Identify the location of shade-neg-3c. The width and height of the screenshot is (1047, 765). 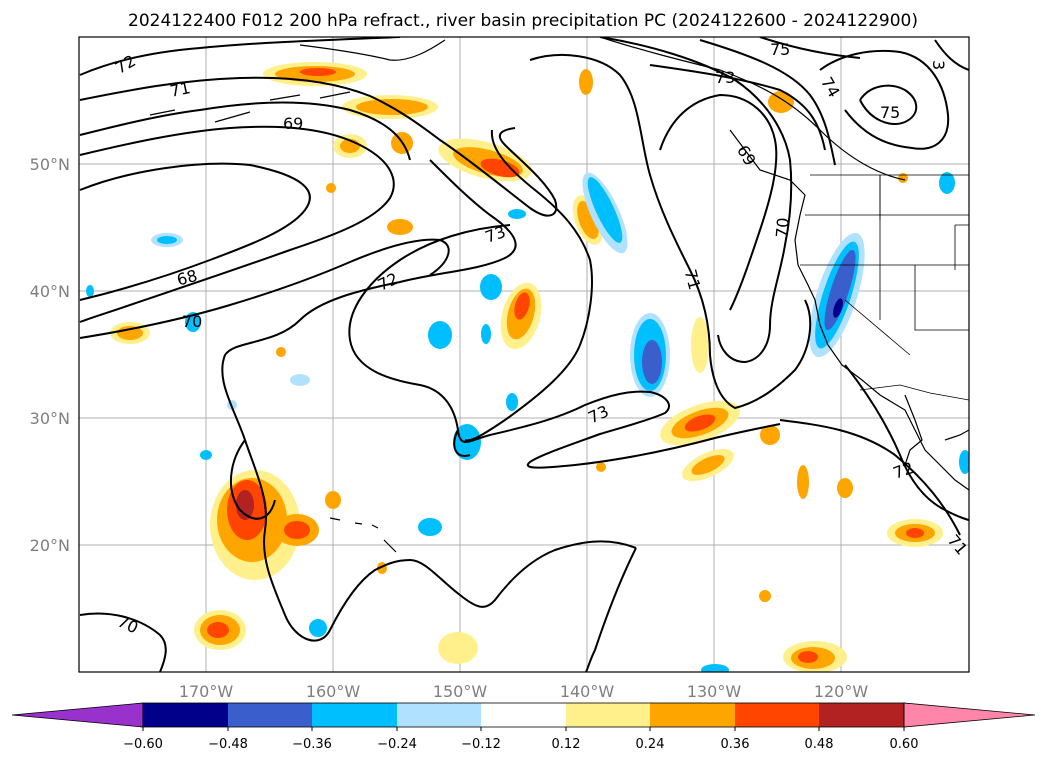
(840, 290).